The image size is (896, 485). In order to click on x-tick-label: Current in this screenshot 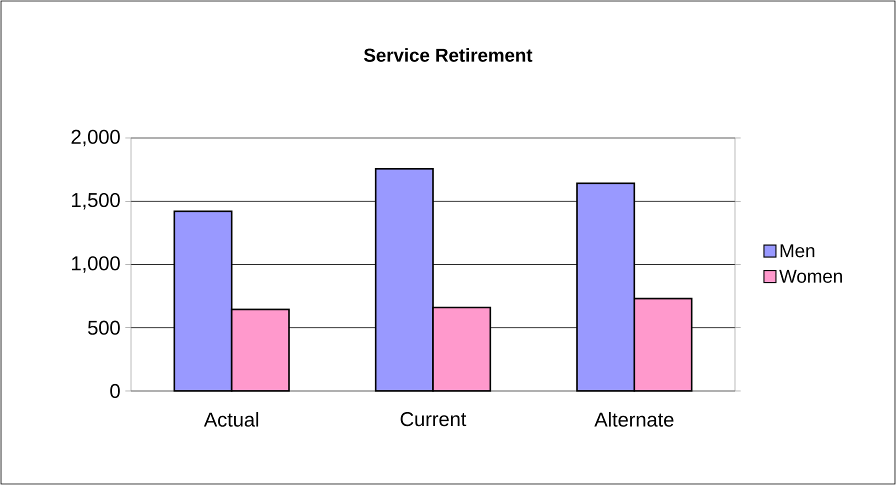, I will do `click(433, 419)`.